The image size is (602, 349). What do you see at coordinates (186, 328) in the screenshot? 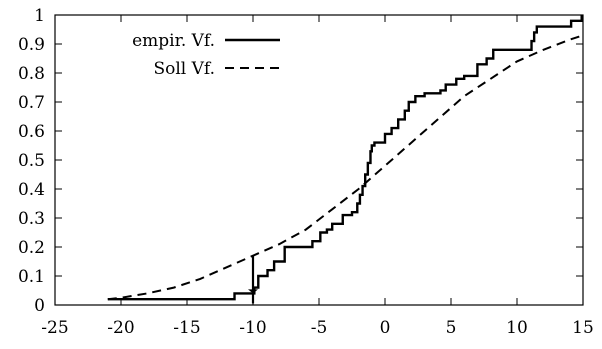
I see `x-tick-label: -15` at bounding box center [186, 328].